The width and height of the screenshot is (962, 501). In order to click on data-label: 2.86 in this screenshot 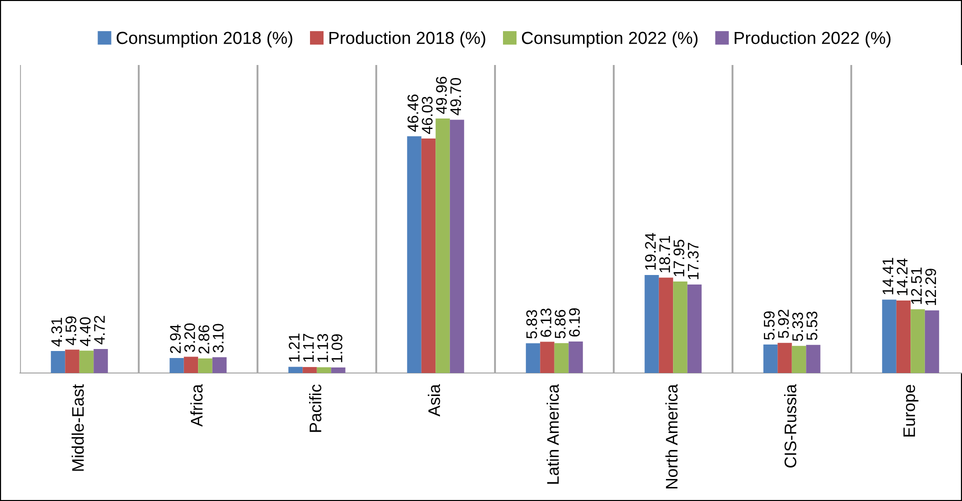, I will do `click(204, 339)`.